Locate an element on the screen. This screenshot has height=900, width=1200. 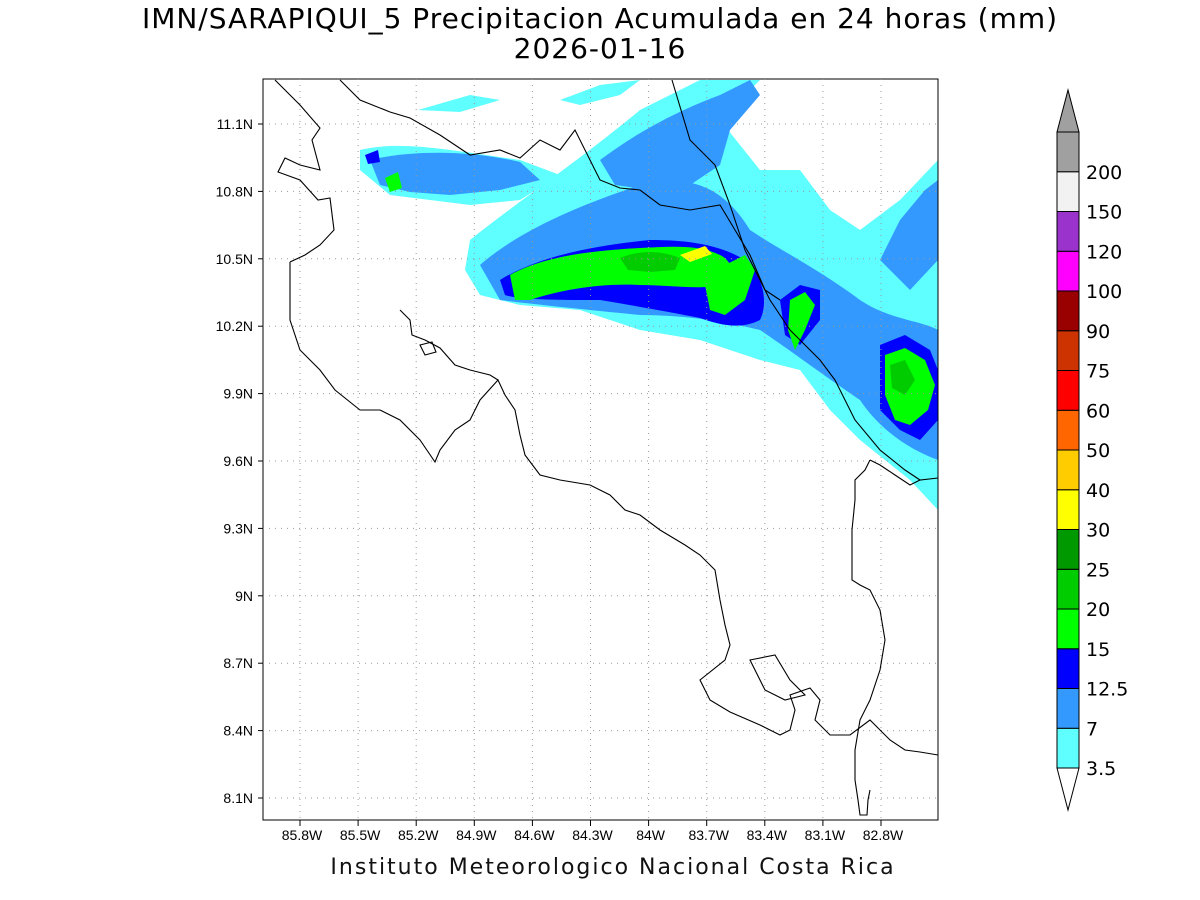
colorbar-label: 12.5 is located at coordinates (1107, 690).